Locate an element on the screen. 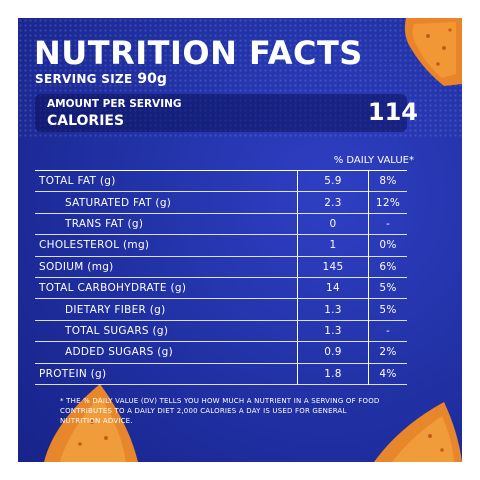  table-row: TOTAL SUGARS (g) 1.3 - is located at coordinates (221, 331).